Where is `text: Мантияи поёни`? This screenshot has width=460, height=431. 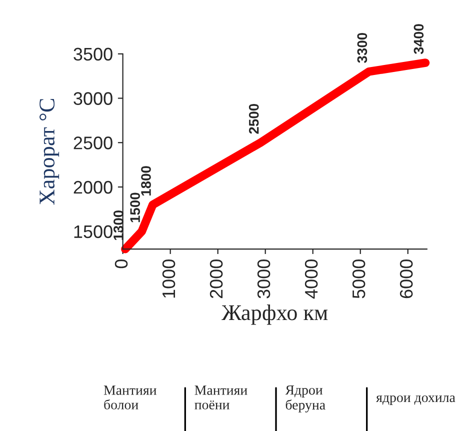 text: Мантияи поёни is located at coordinates (221, 398).